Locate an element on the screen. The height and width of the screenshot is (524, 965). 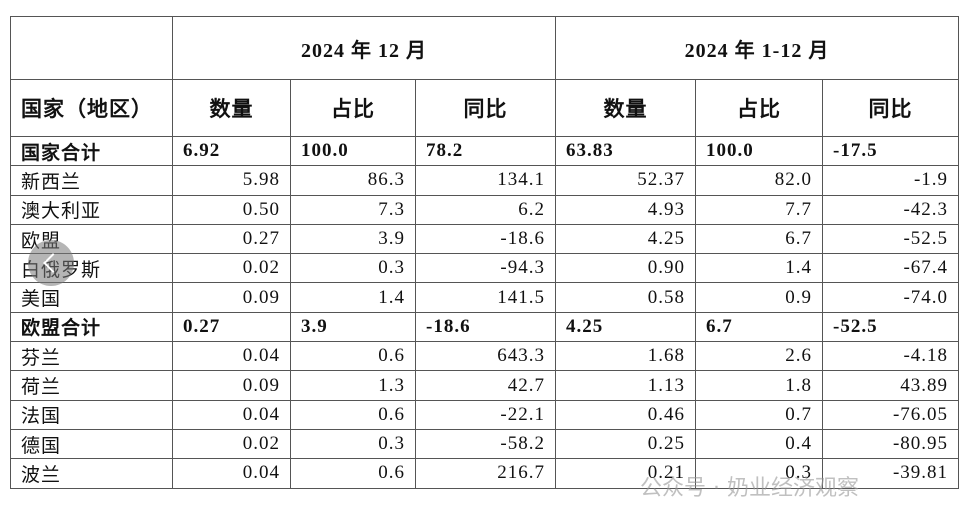
country-cell: 国家合计 is located at coordinates (91, 151).